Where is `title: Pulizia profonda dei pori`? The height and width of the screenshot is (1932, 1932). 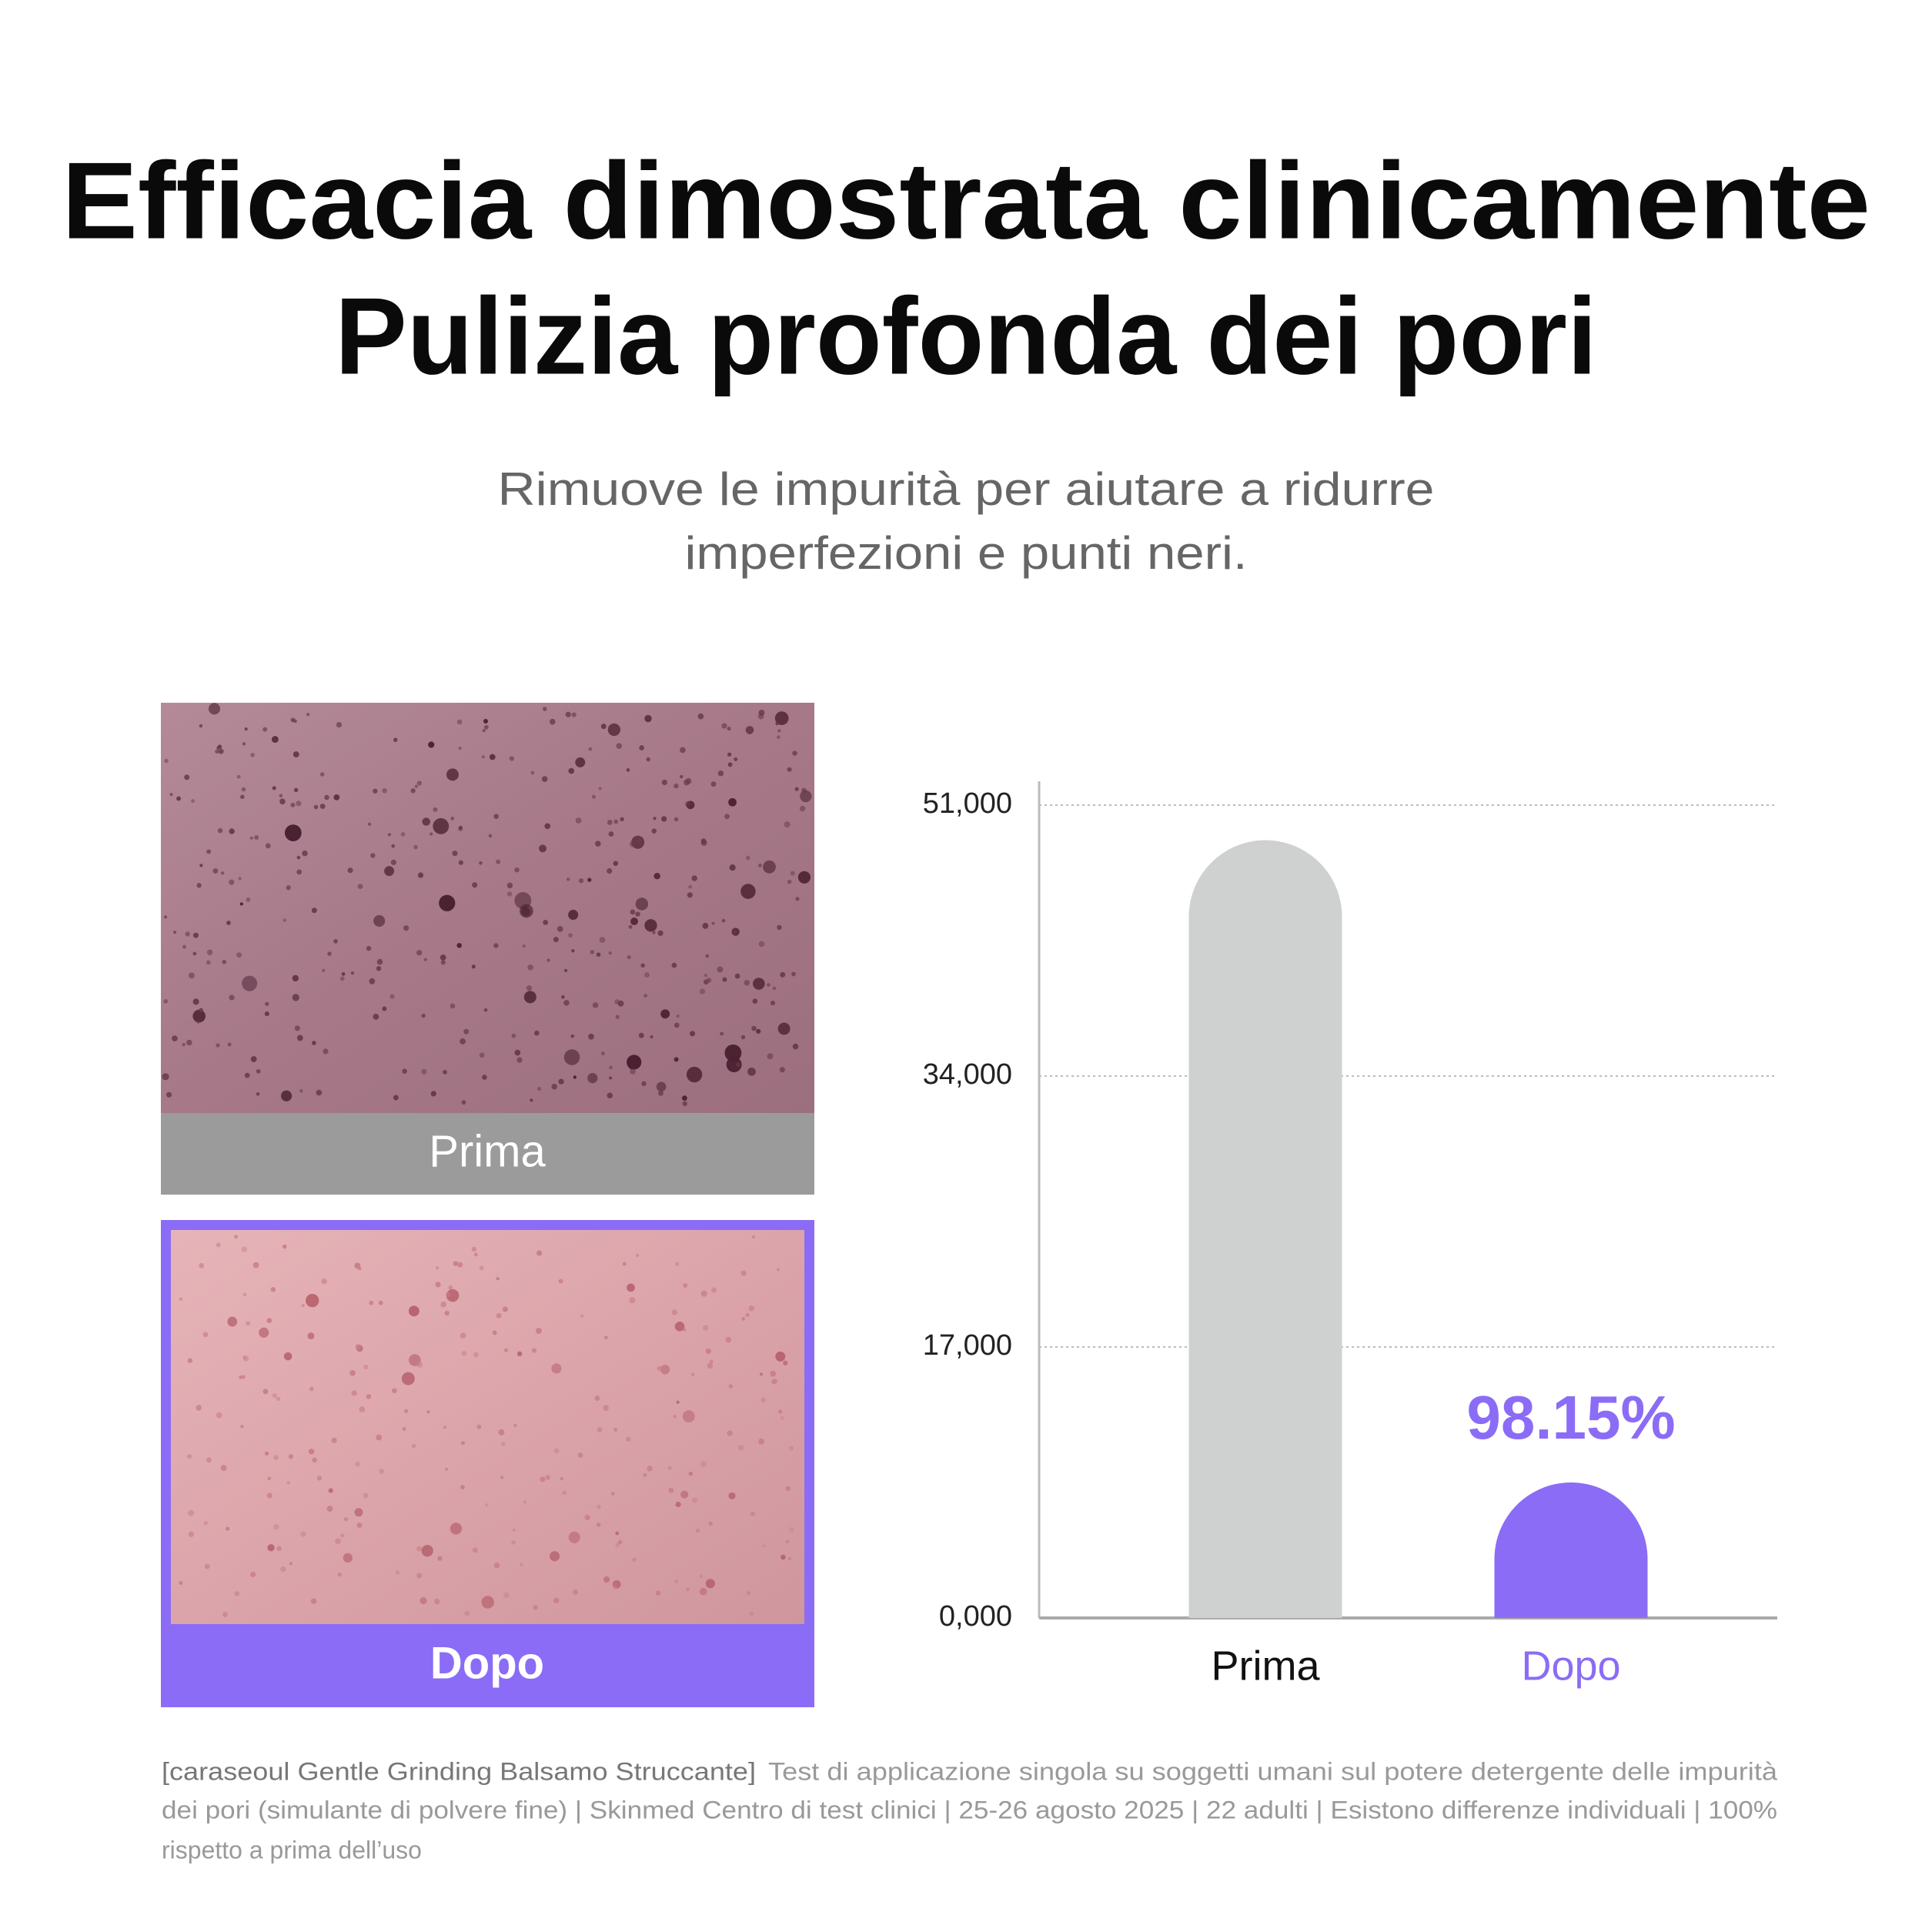
title: Pulizia profonda dei pori is located at coordinates (966, 337).